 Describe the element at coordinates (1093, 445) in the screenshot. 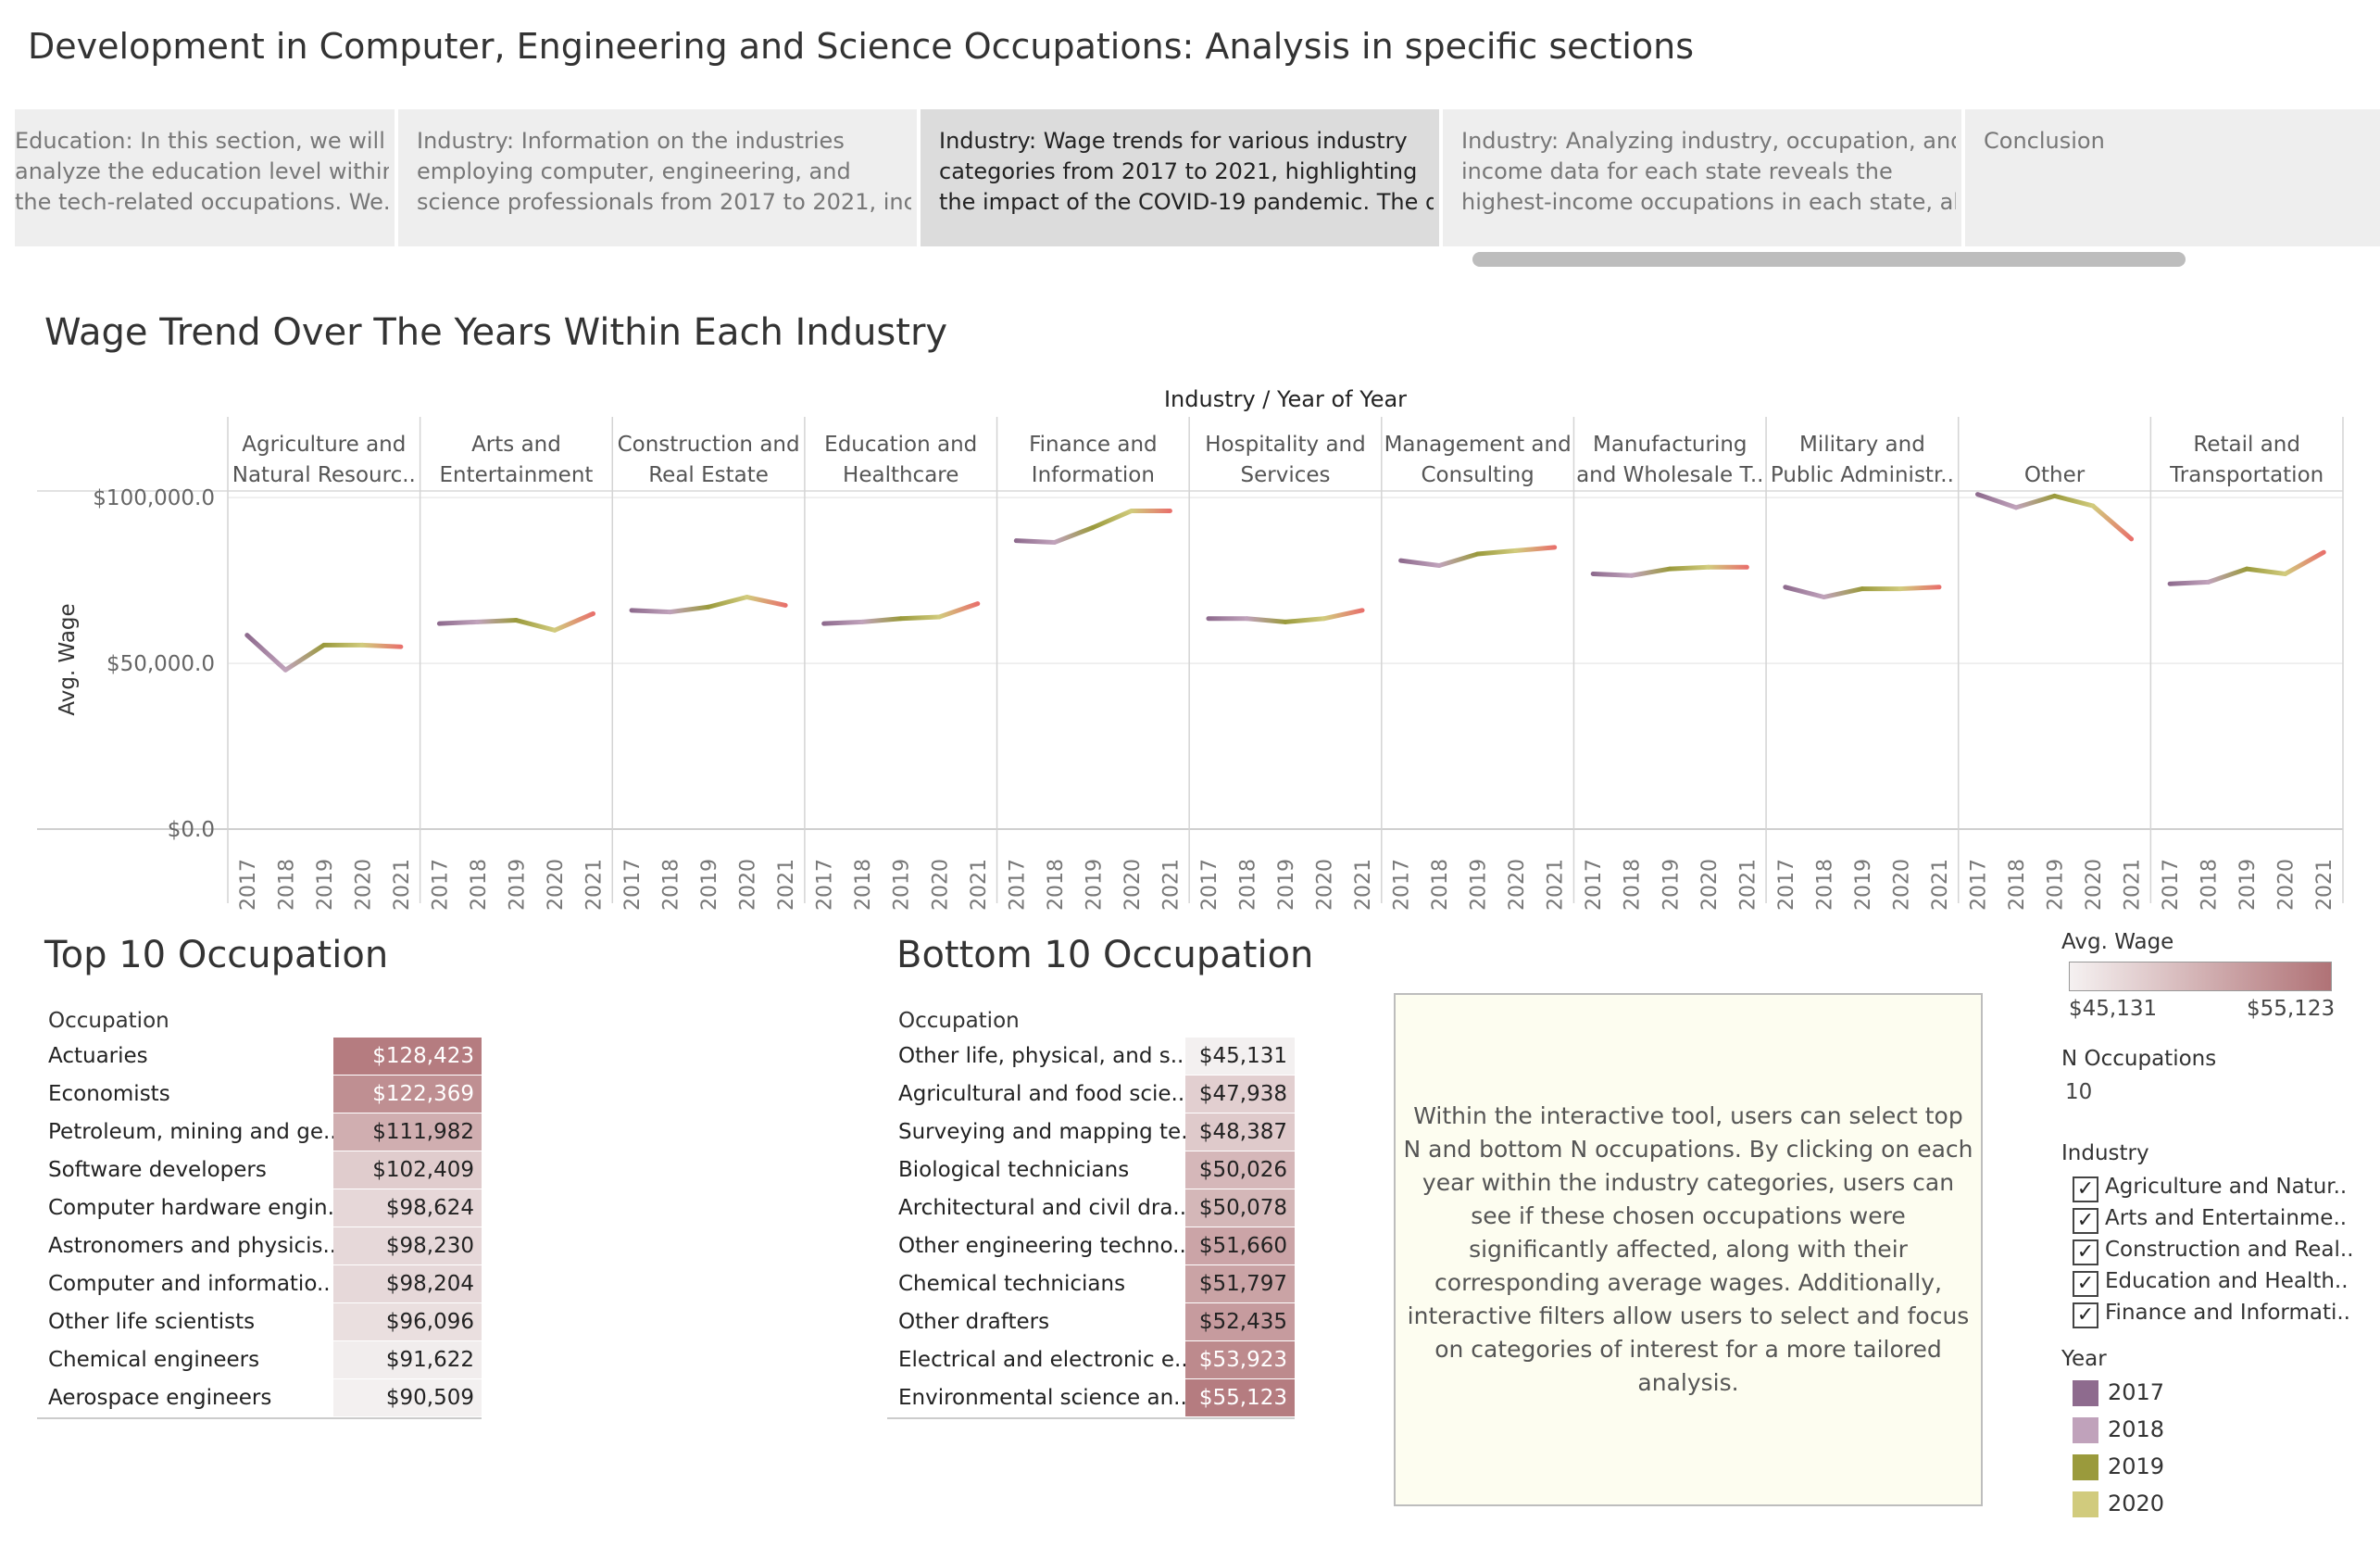

I see `panel-label: Finance and` at that location.